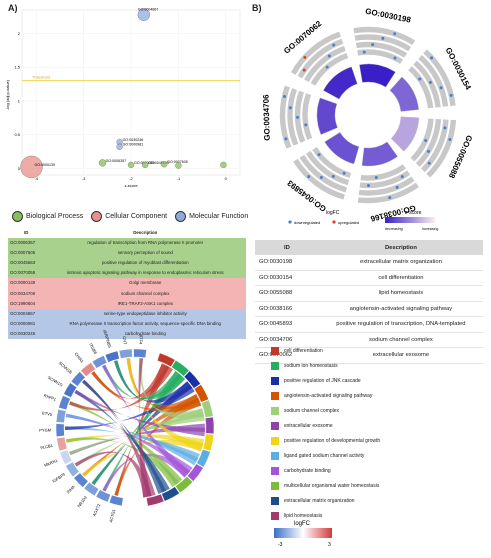 Image resolution: width=491 pixels, height=558 pixels. I want to click on point-label: GO:0000981, so click(133, 145).